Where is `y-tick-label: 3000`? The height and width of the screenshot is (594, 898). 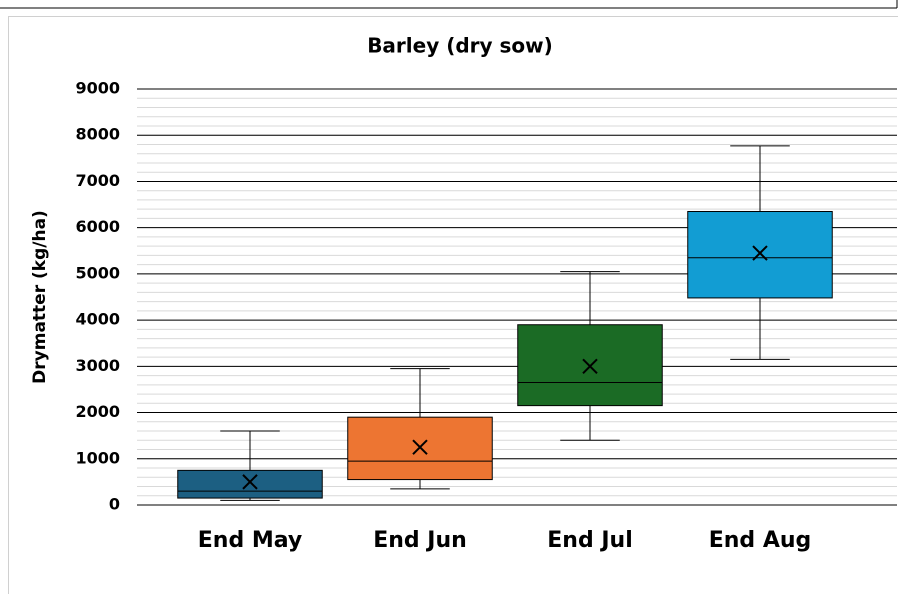 y-tick-label: 3000 is located at coordinates (97, 365).